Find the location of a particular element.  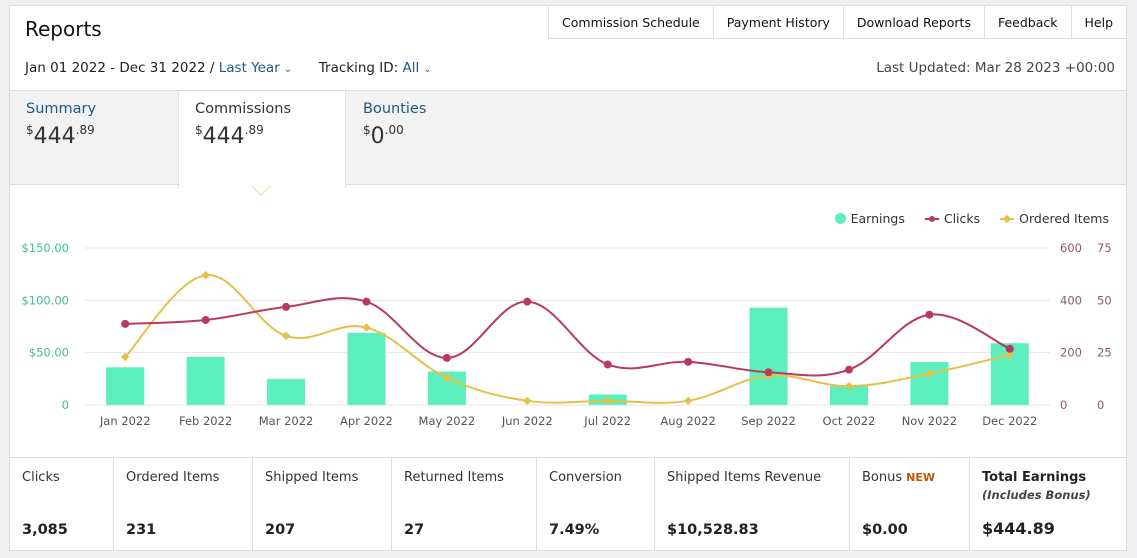

stat-conversion: Conversion 7.49% is located at coordinates (596, 504).